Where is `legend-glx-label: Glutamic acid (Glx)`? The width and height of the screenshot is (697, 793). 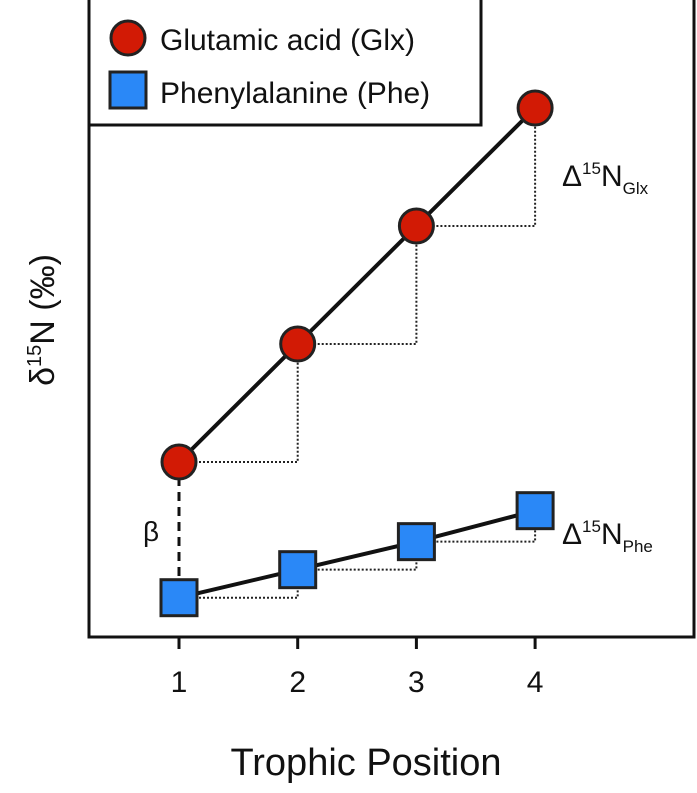
legend-glx-label: Glutamic acid (Glx) is located at coordinates (287, 40).